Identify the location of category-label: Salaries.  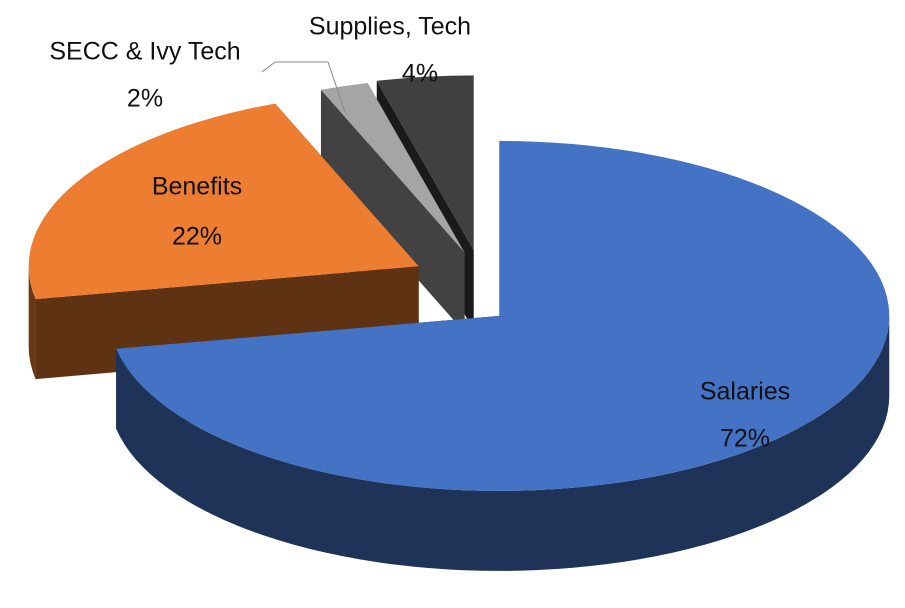
(745, 392).